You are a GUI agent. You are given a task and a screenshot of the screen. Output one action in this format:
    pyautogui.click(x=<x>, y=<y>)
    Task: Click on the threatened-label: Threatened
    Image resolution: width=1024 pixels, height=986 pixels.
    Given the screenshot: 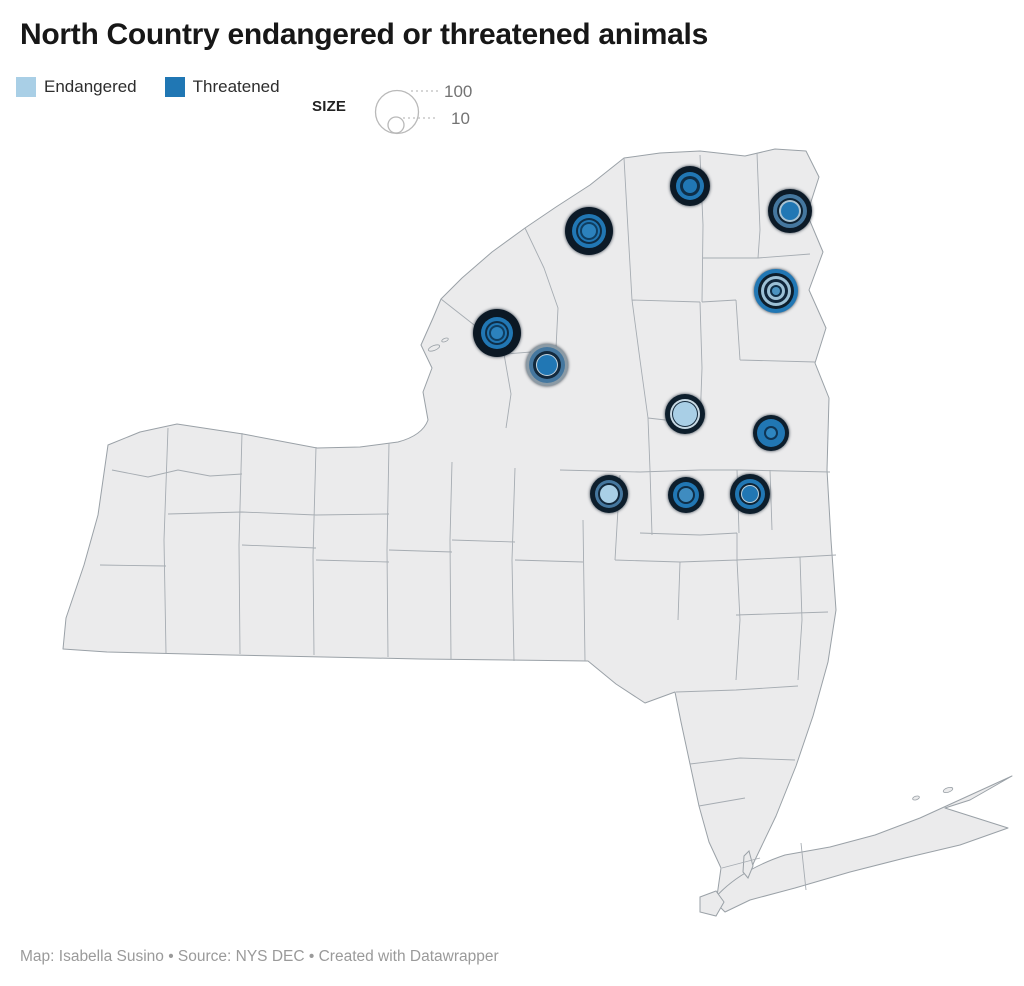 What is the action you would take?
    pyautogui.click(x=236, y=86)
    